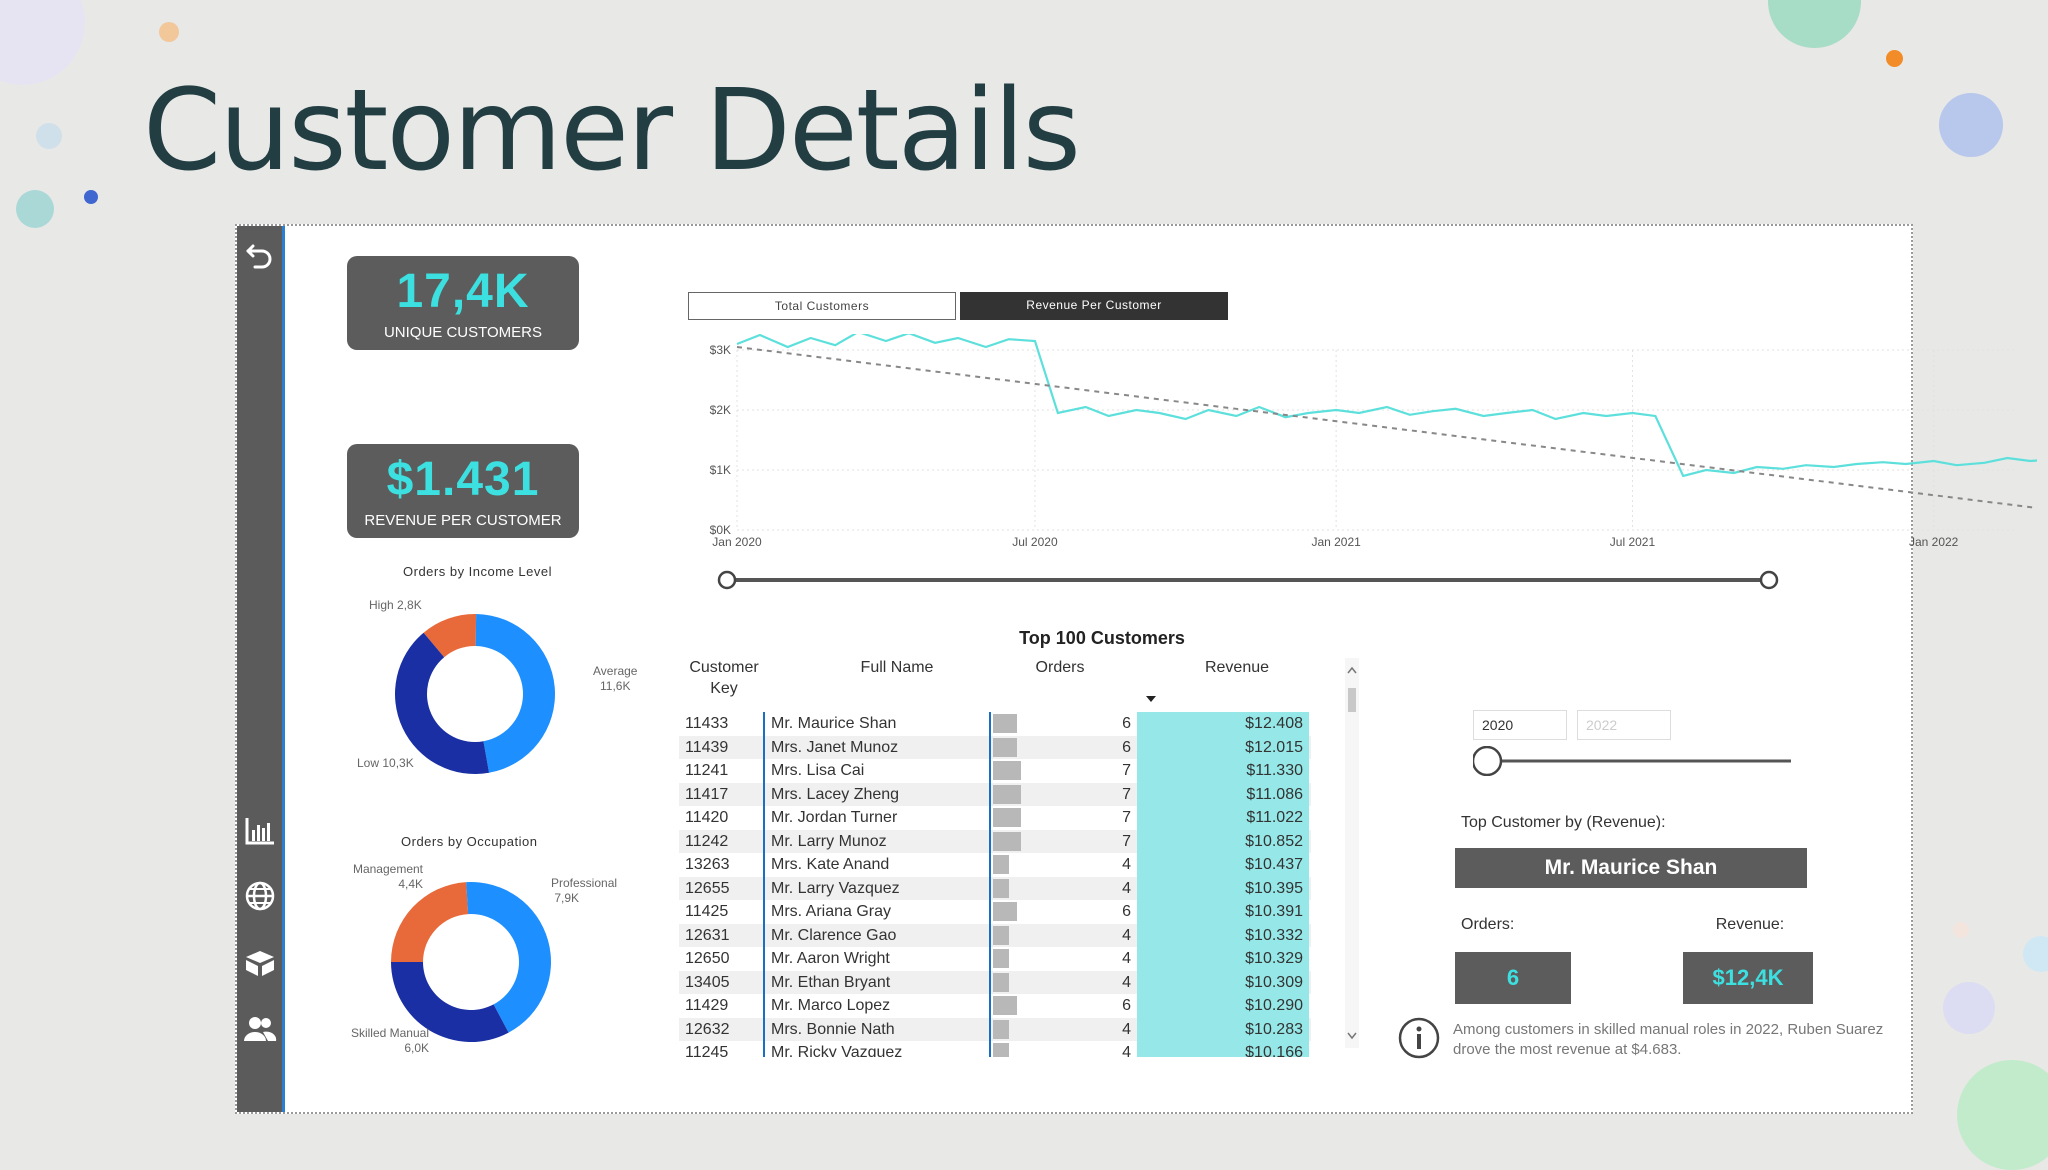 Image resolution: width=2048 pixels, height=1170 pixels. I want to click on customer-key-cell: 13405, so click(707, 982).